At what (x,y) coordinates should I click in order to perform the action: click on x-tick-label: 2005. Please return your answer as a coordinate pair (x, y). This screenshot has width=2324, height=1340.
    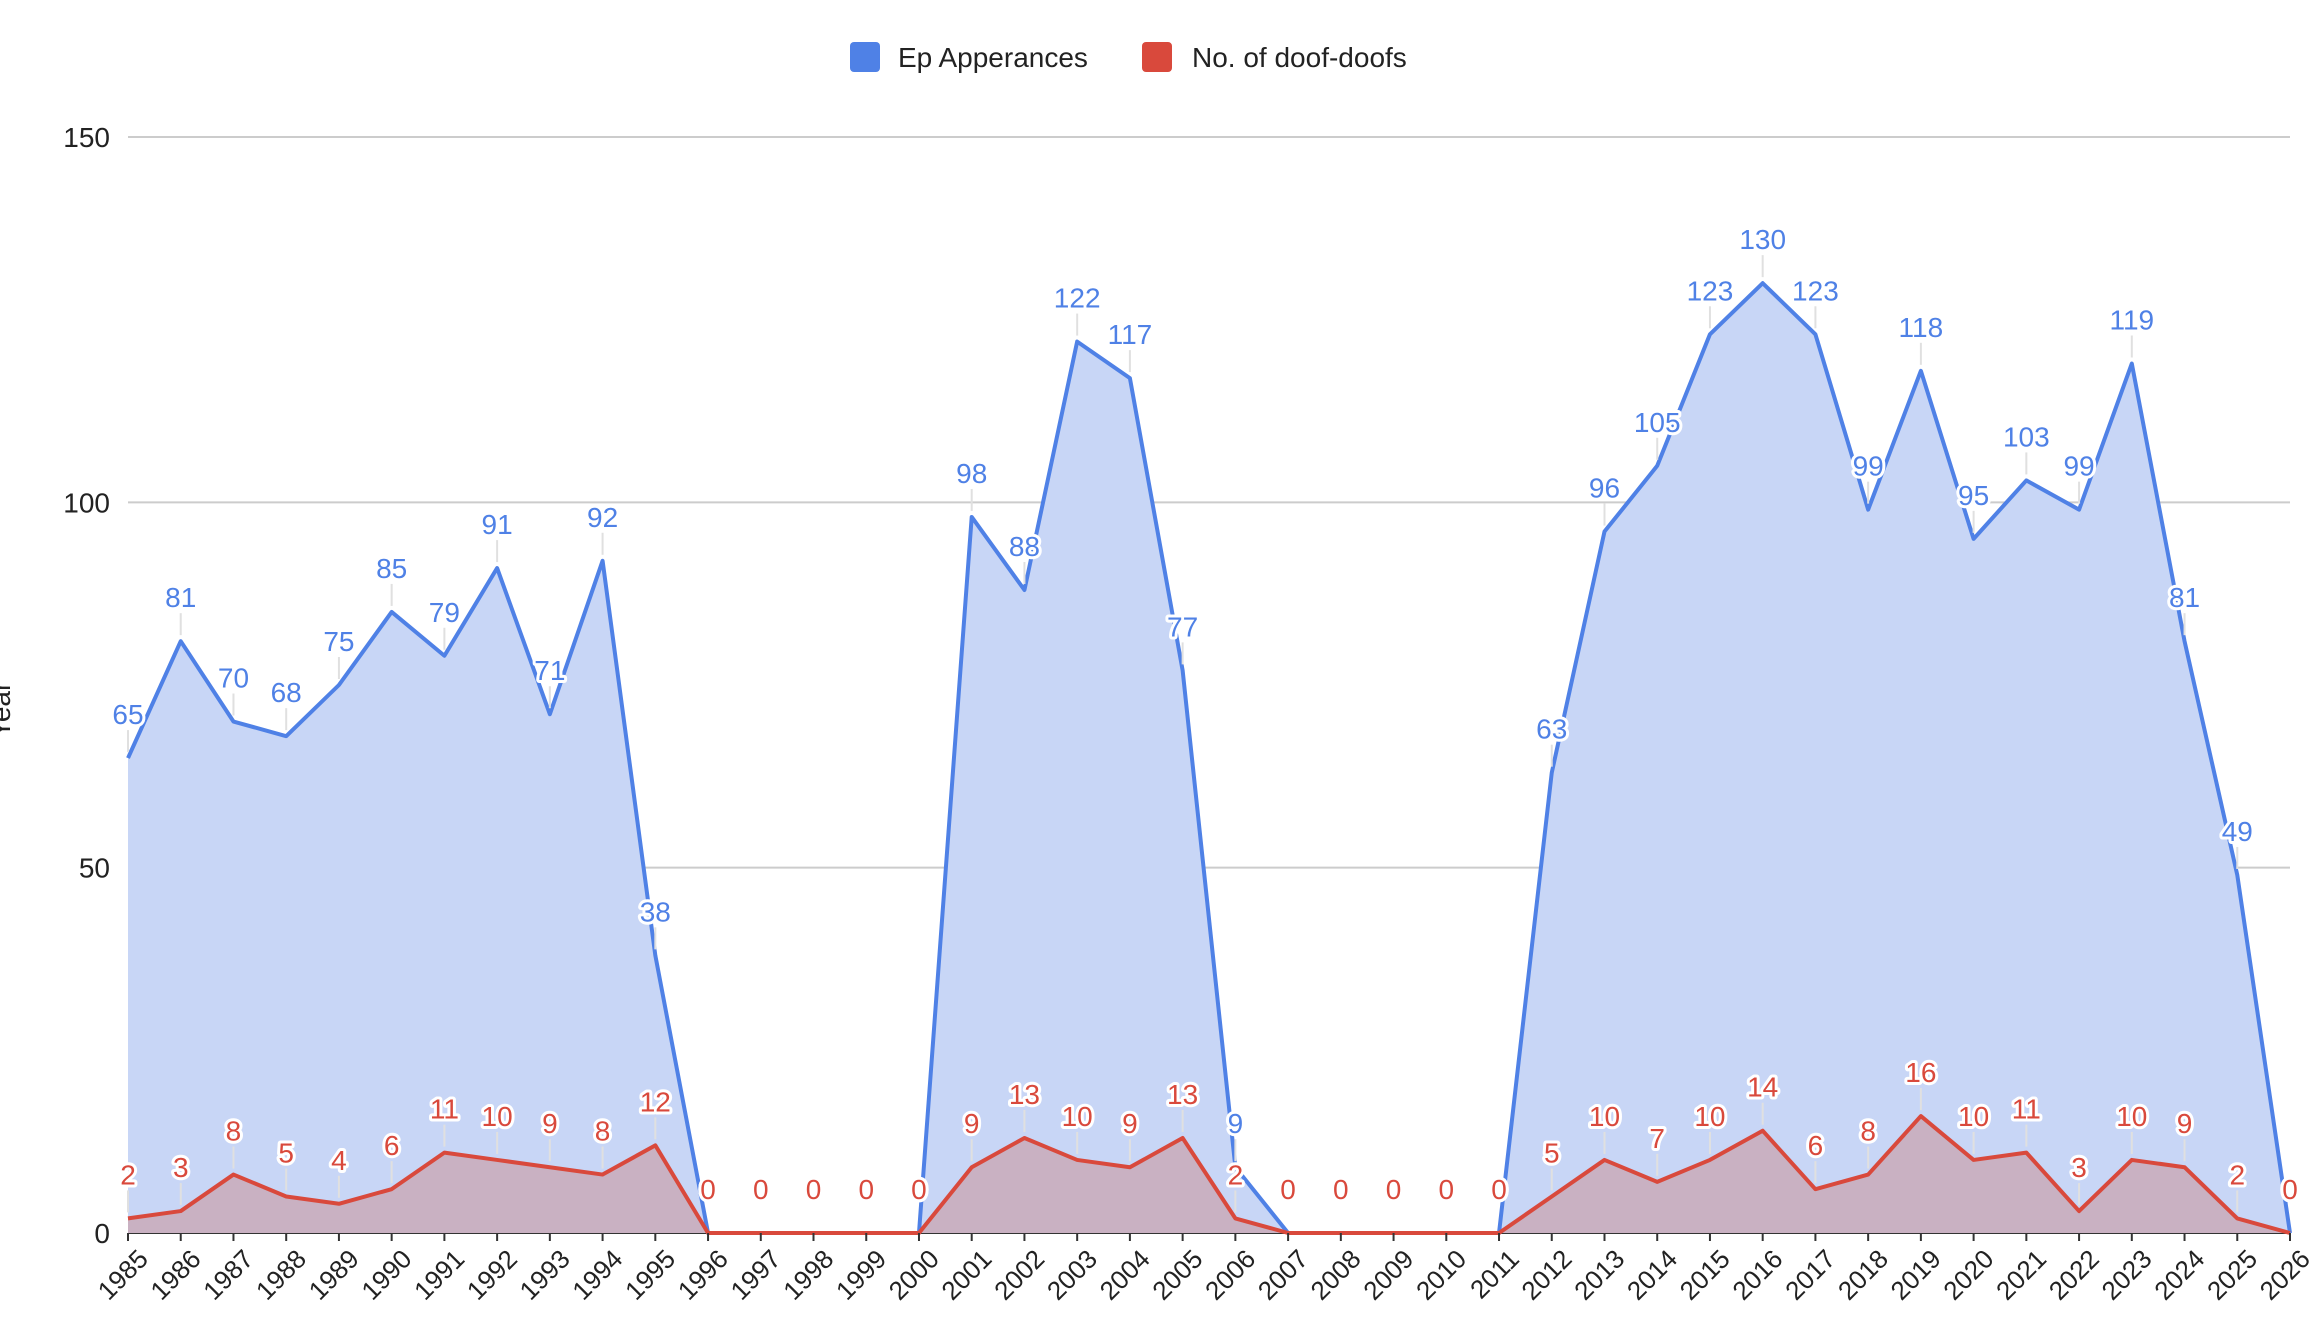
    Looking at the image, I should click on (1177, 1275).